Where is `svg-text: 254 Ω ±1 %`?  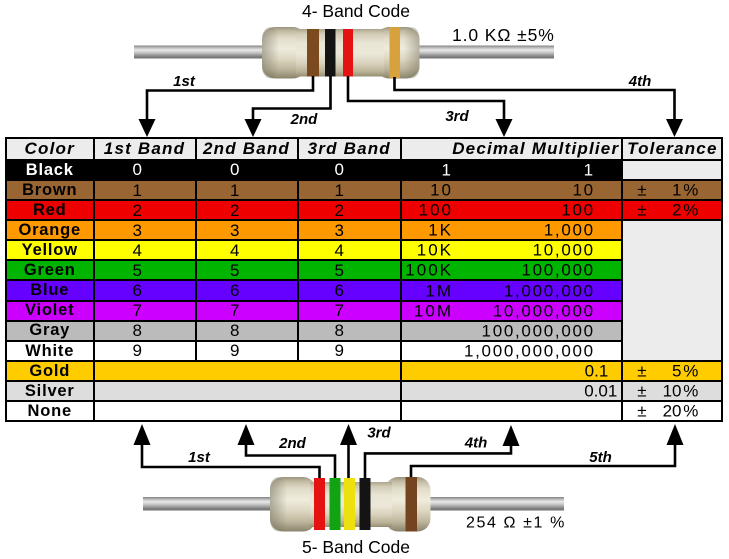
svg-text: 254 Ω ±1 % is located at coordinates (516, 523).